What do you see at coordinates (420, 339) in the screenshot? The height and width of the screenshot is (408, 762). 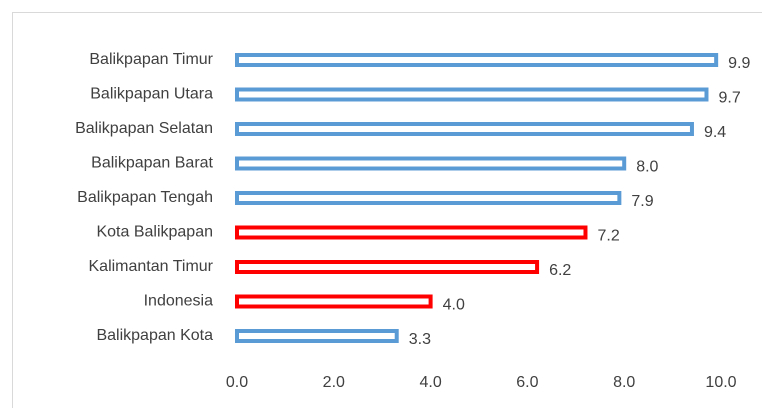 I see `value-label: 3.3` at bounding box center [420, 339].